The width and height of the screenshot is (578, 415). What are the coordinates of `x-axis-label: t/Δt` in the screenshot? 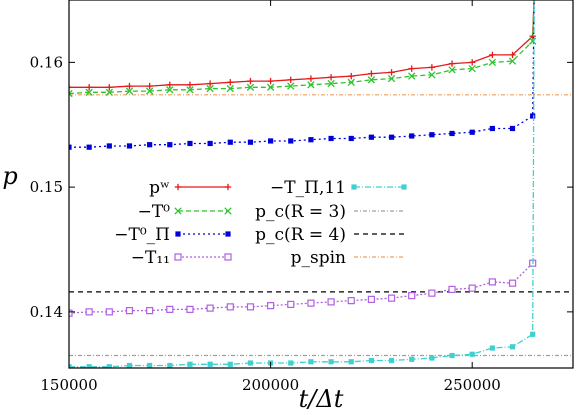 It's located at (321, 399).